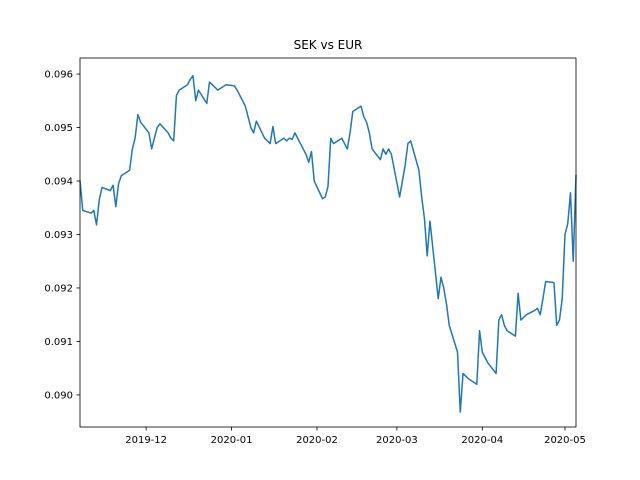  What do you see at coordinates (397, 440) in the screenshot?
I see `x-tick-label: 2020-03` at bounding box center [397, 440].